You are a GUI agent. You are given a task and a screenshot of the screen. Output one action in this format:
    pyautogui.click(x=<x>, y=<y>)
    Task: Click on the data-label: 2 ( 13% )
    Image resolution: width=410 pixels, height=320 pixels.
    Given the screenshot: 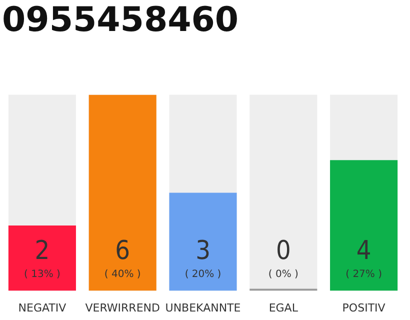 What is the action you would take?
    pyautogui.click(x=42, y=258)
    